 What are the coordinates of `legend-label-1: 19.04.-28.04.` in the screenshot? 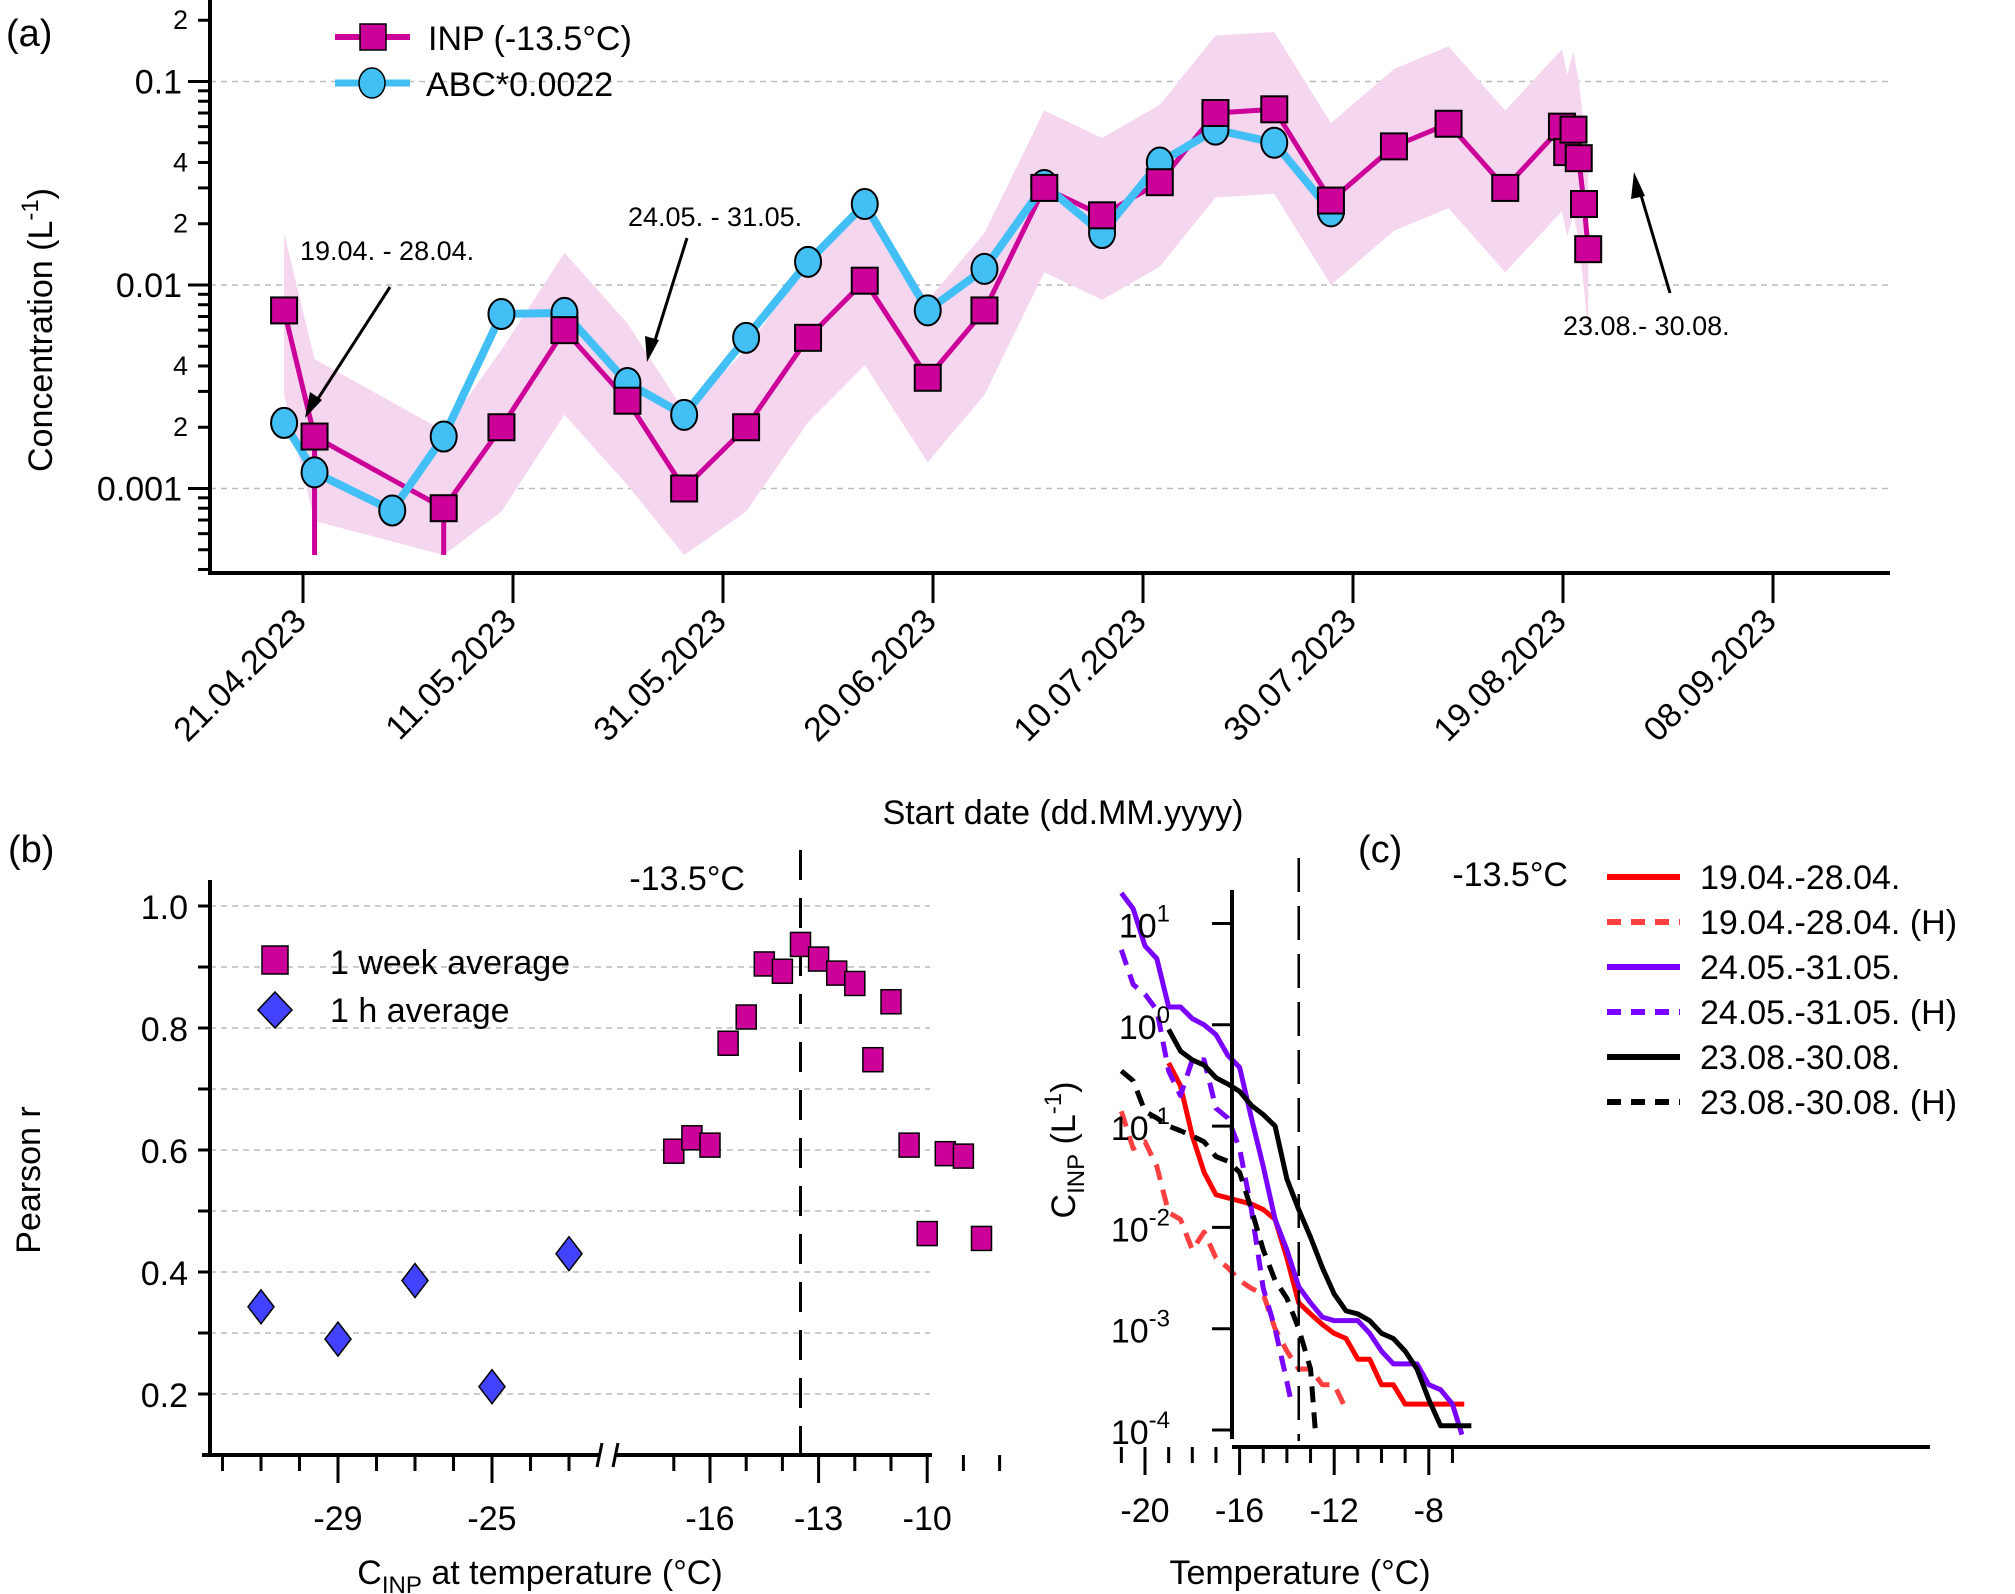 It's located at (1800, 878).